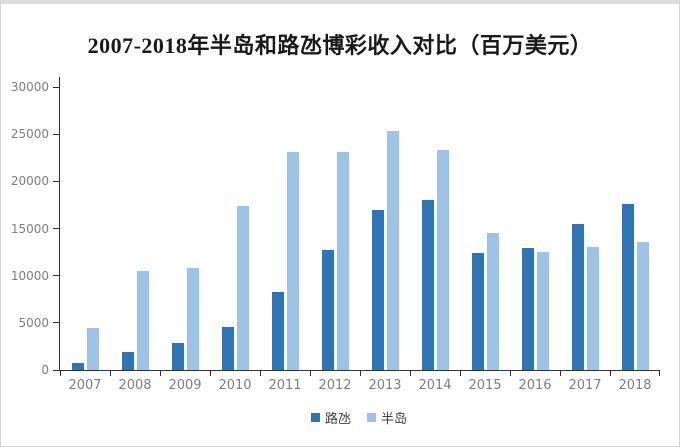 The height and width of the screenshot is (447, 680). What do you see at coordinates (635, 228) in the screenshot?
I see `bar-group-2018` at bounding box center [635, 228].